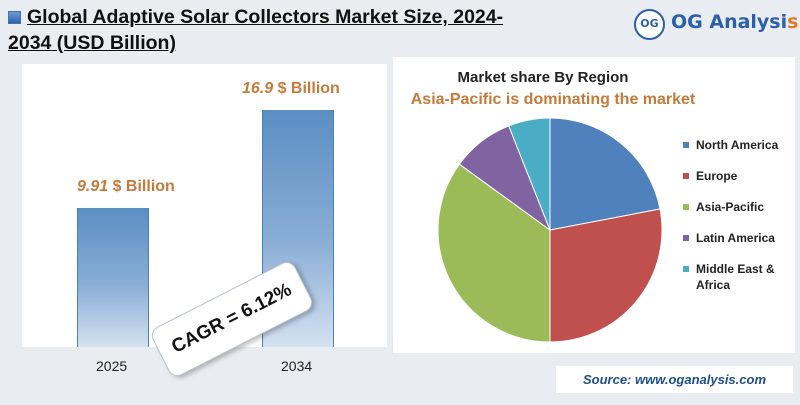  What do you see at coordinates (730, 207) in the screenshot?
I see `legend-label-asia-pacific: Asia-Pacific` at bounding box center [730, 207].